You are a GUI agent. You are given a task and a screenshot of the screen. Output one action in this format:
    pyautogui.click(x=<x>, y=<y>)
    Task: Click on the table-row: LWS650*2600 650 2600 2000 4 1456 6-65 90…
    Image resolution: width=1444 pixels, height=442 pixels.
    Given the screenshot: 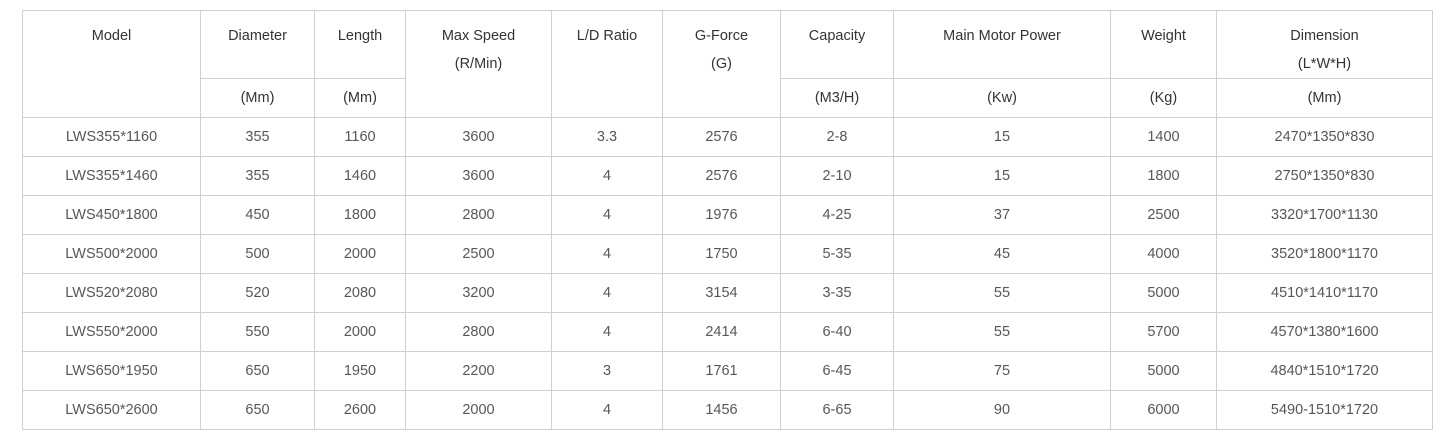 What is the action you would take?
    pyautogui.click(x=727, y=410)
    